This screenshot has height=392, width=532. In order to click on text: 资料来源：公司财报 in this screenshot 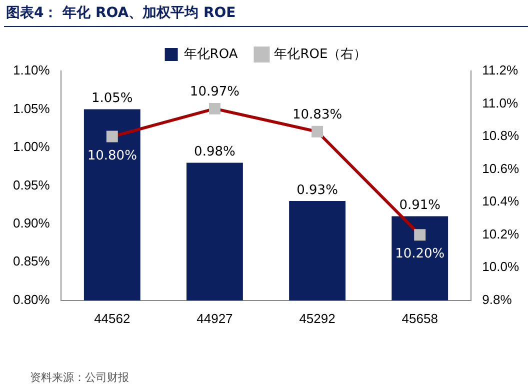, I will do `click(79, 377)`.